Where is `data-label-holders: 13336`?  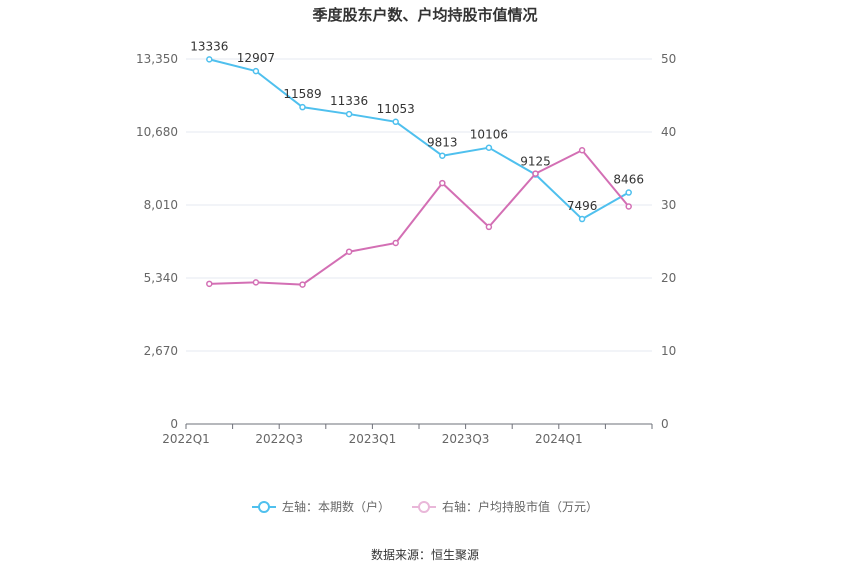
data-label-holders: 13336 is located at coordinates (209, 46).